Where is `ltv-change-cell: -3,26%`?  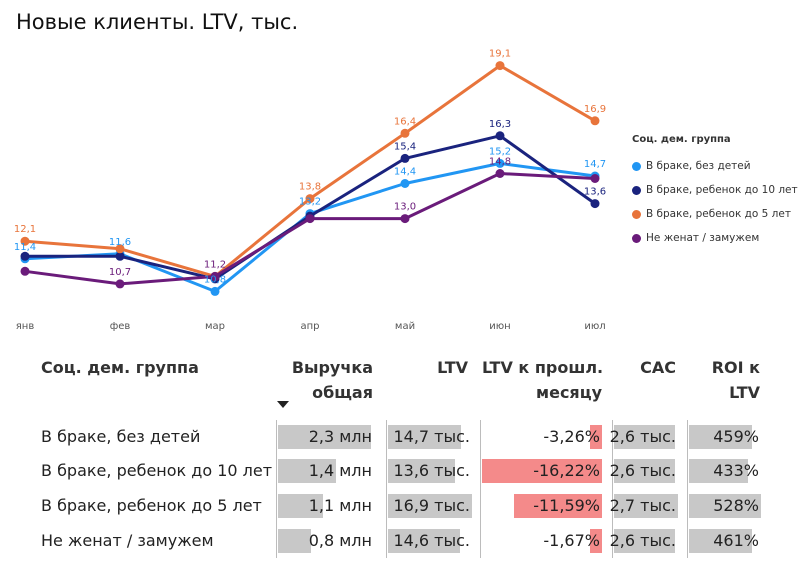
ltv-change-cell: -3,26% is located at coordinates (542, 437).